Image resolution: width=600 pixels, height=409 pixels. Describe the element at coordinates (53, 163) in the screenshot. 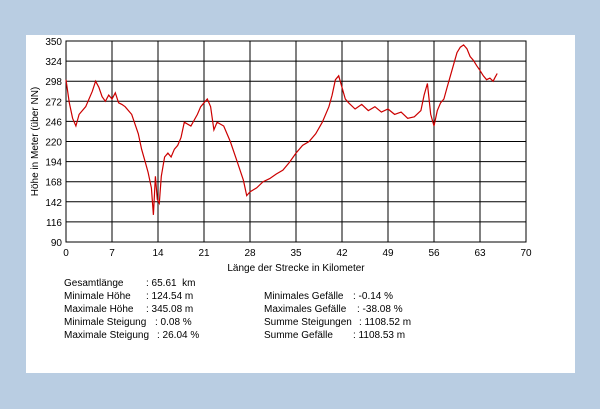

I see `y-tick-label: 194` at that location.